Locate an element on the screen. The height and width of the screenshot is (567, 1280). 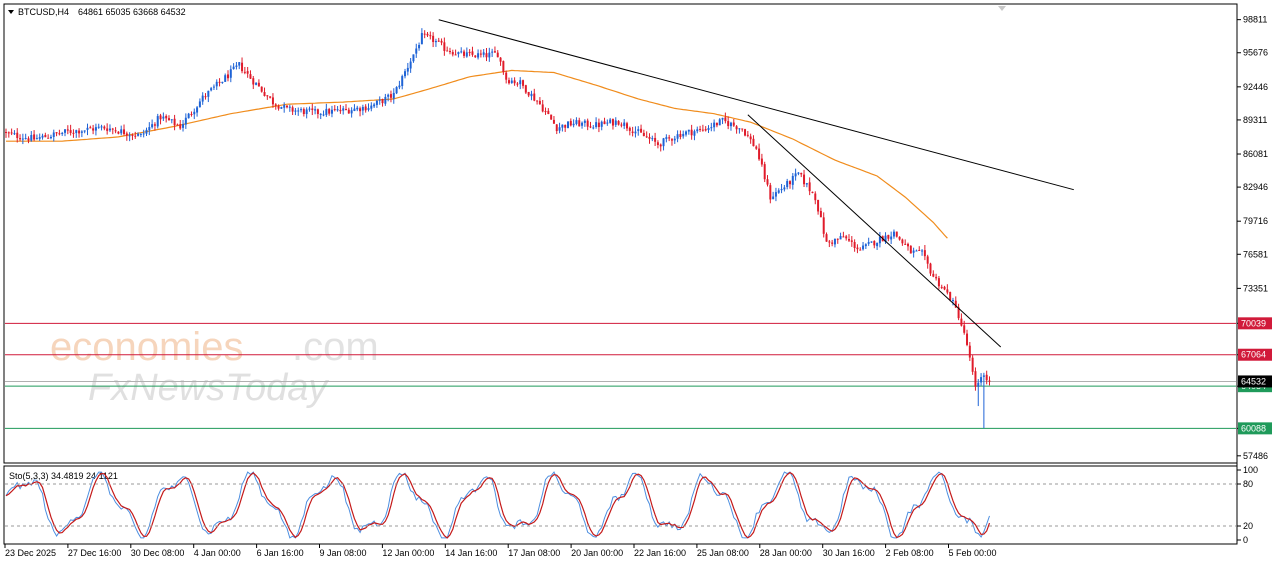
watermark: economies .com FxNewsToday is located at coordinates (214, 367).